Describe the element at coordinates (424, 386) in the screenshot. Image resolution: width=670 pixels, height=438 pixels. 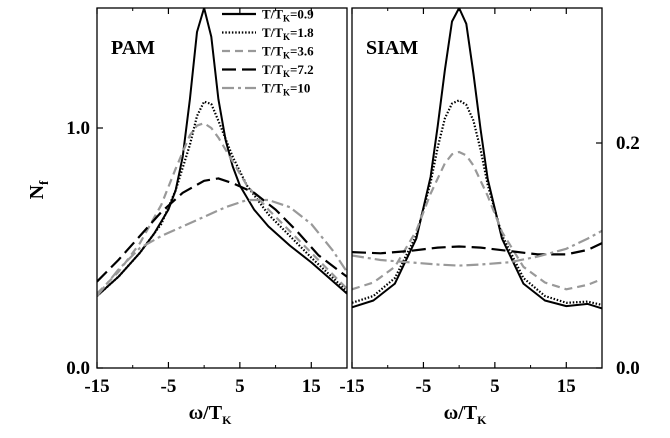
I see `x-tick-label-1-1: -5` at that location.